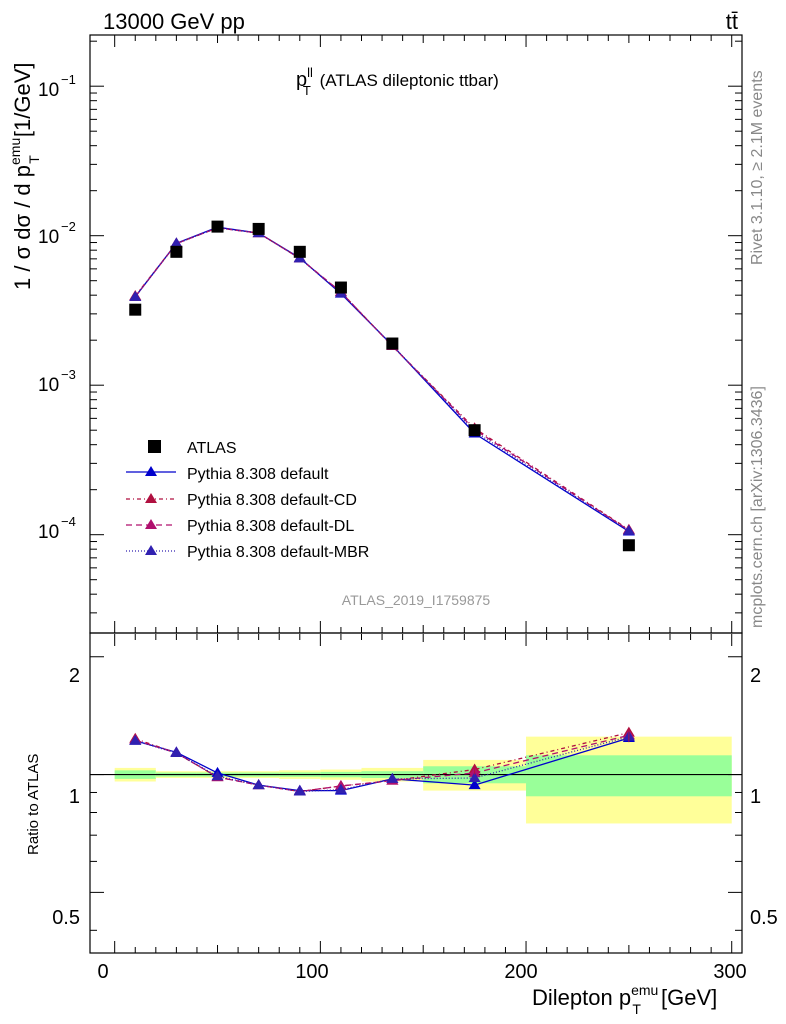 Image resolution: width=786 pixels, height=1024 pixels. What do you see at coordinates (581, 997) in the screenshot?
I see `x-axis-label-text: Dilepton p` at bounding box center [581, 997].